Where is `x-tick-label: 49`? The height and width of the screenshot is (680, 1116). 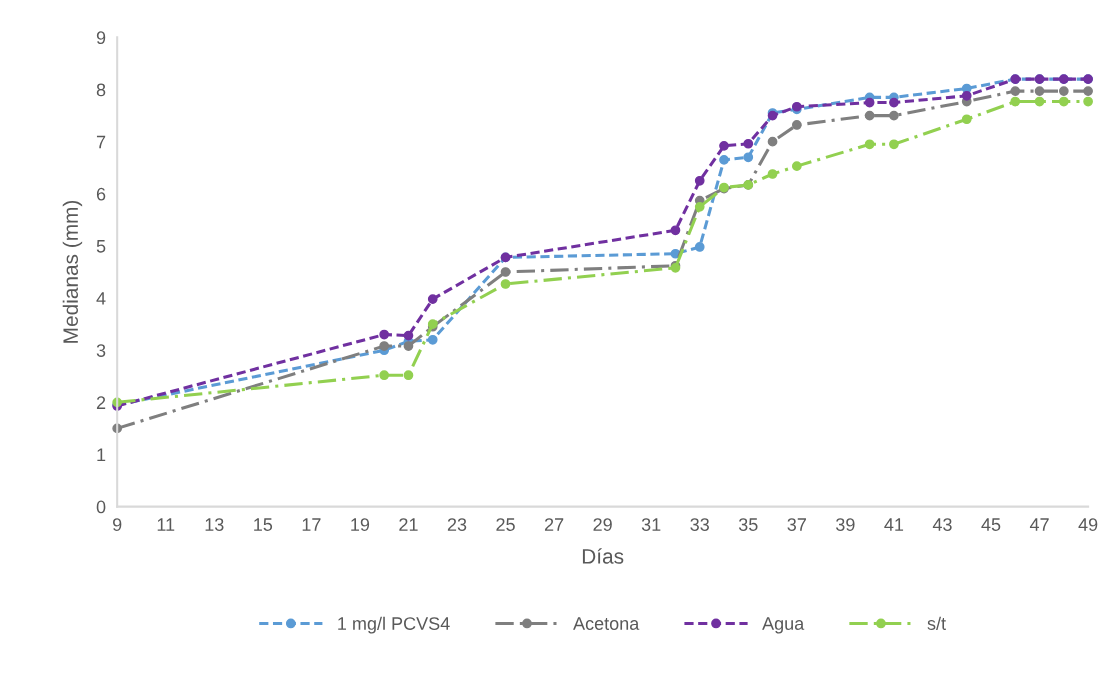 x-tick-label: 49 is located at coordinates (1088, 524).